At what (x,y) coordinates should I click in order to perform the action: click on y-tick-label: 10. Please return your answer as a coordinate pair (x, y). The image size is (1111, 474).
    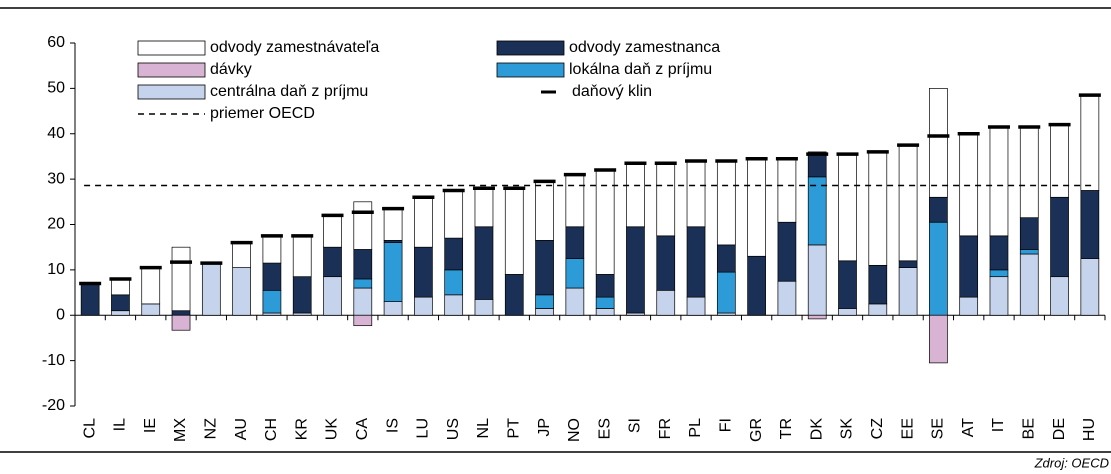
    Looking at the image, I should click on (56, 269).